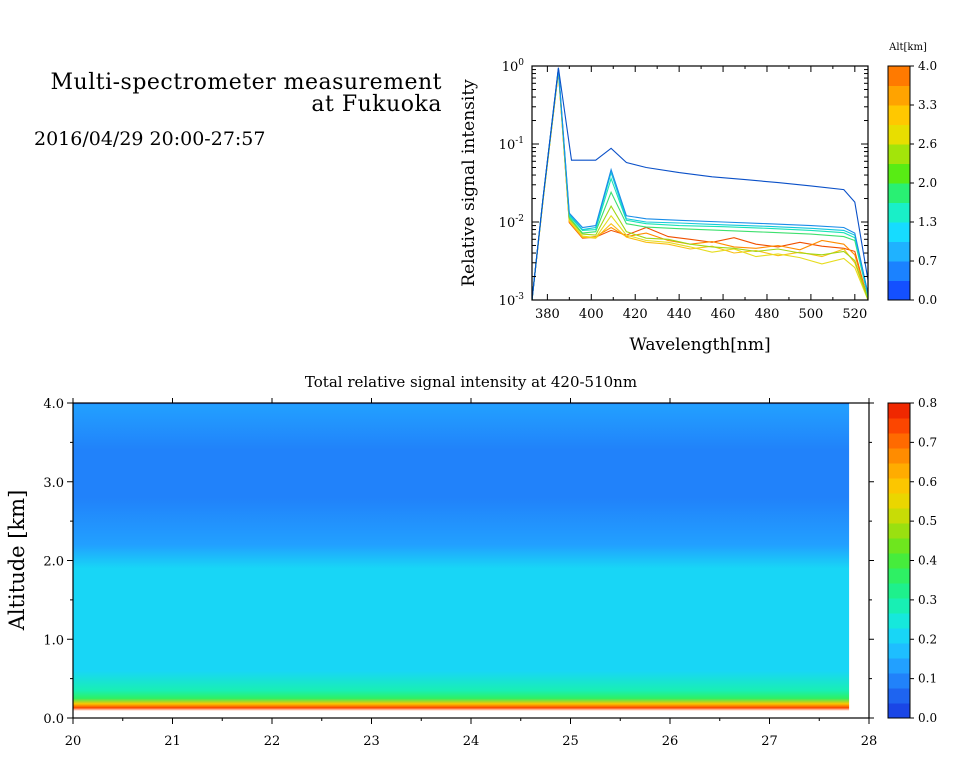 This screenshot has height=770, width=960. What do you see at coordinates (73, 741) in the screenshot?
I see `heatmap-x-tick-label: 20` at bounding box center [73, 741].